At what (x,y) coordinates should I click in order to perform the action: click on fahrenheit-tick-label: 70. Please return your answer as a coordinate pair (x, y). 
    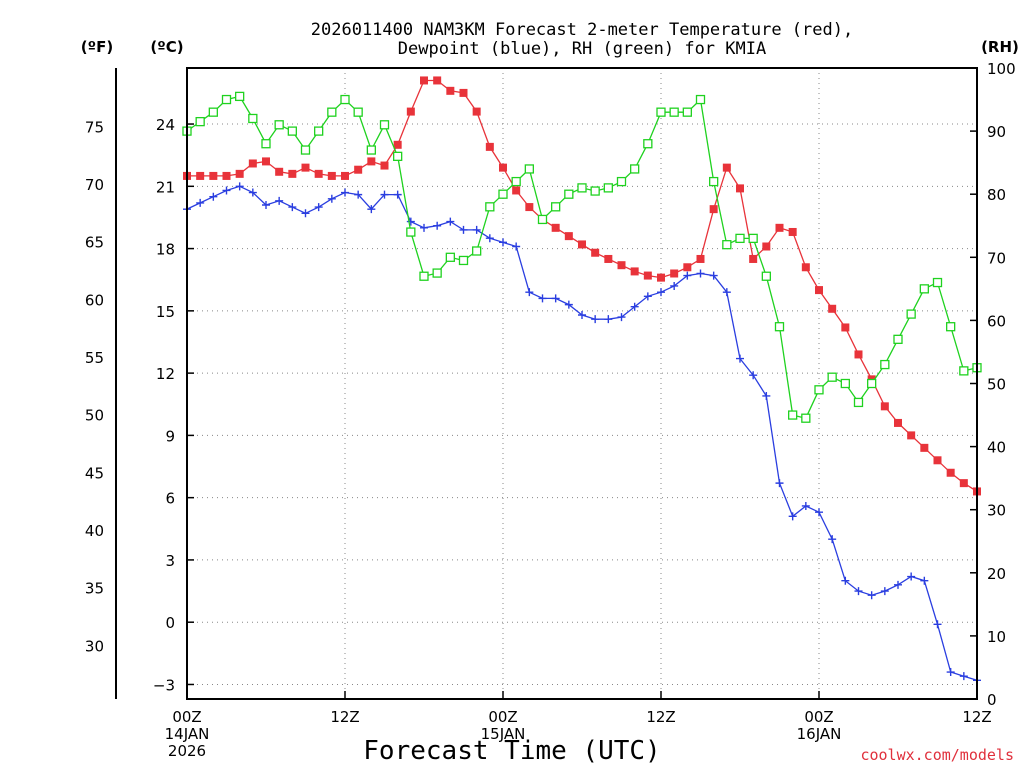
    Looking at the image, I should click on (94, 185).